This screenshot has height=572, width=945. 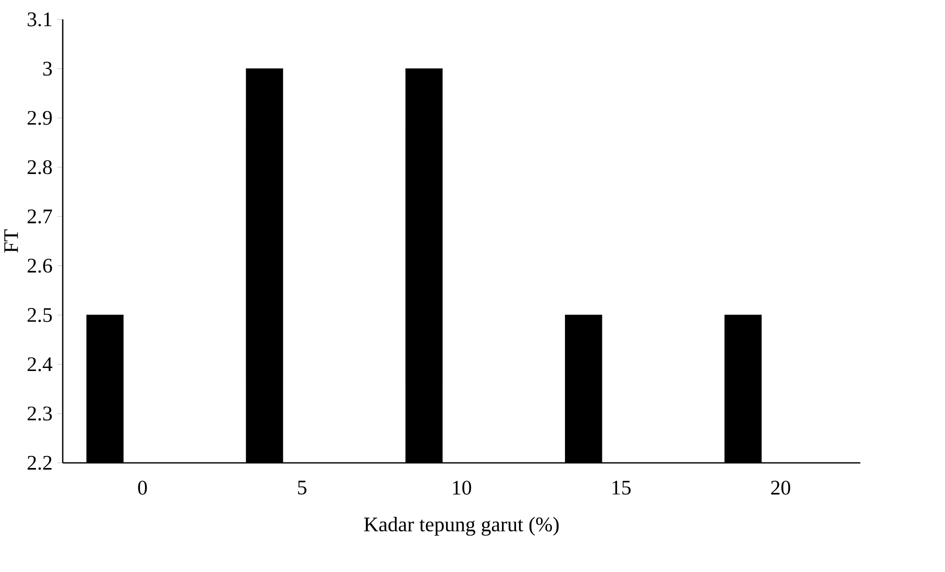 I want to click on y-tick-label: 2.6, so click(x=40, y=266).